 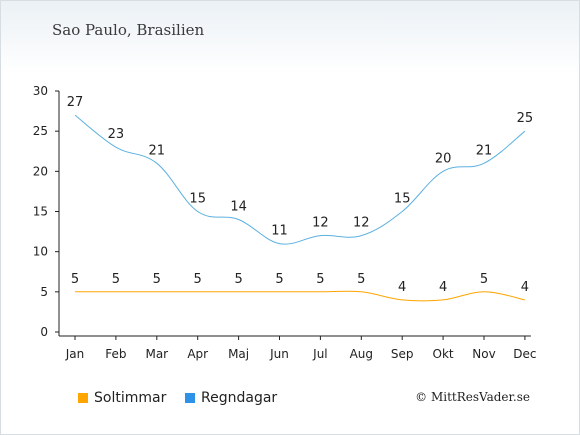 What do you see at coordinates (116, 134) in the screenshot?
I see `data-label-rain: 23` at bounding box center [116, 134].